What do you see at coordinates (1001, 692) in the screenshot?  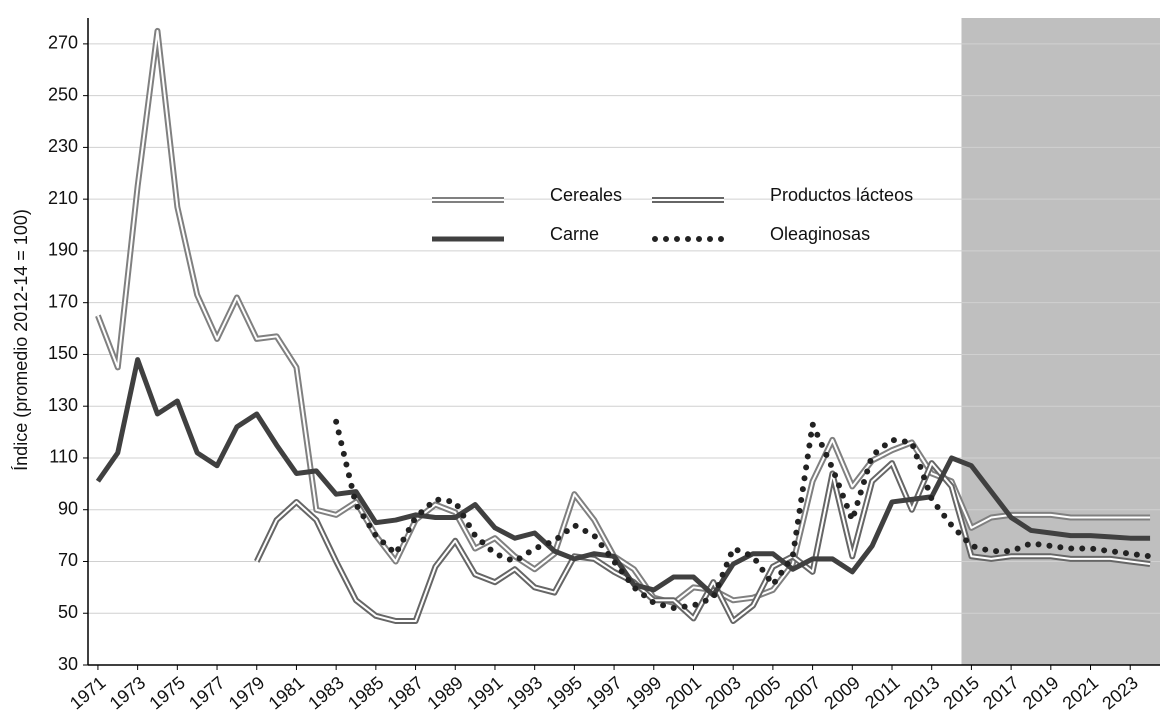 I see `x-tick-label: 2017` at bounding box center [1001, 692].